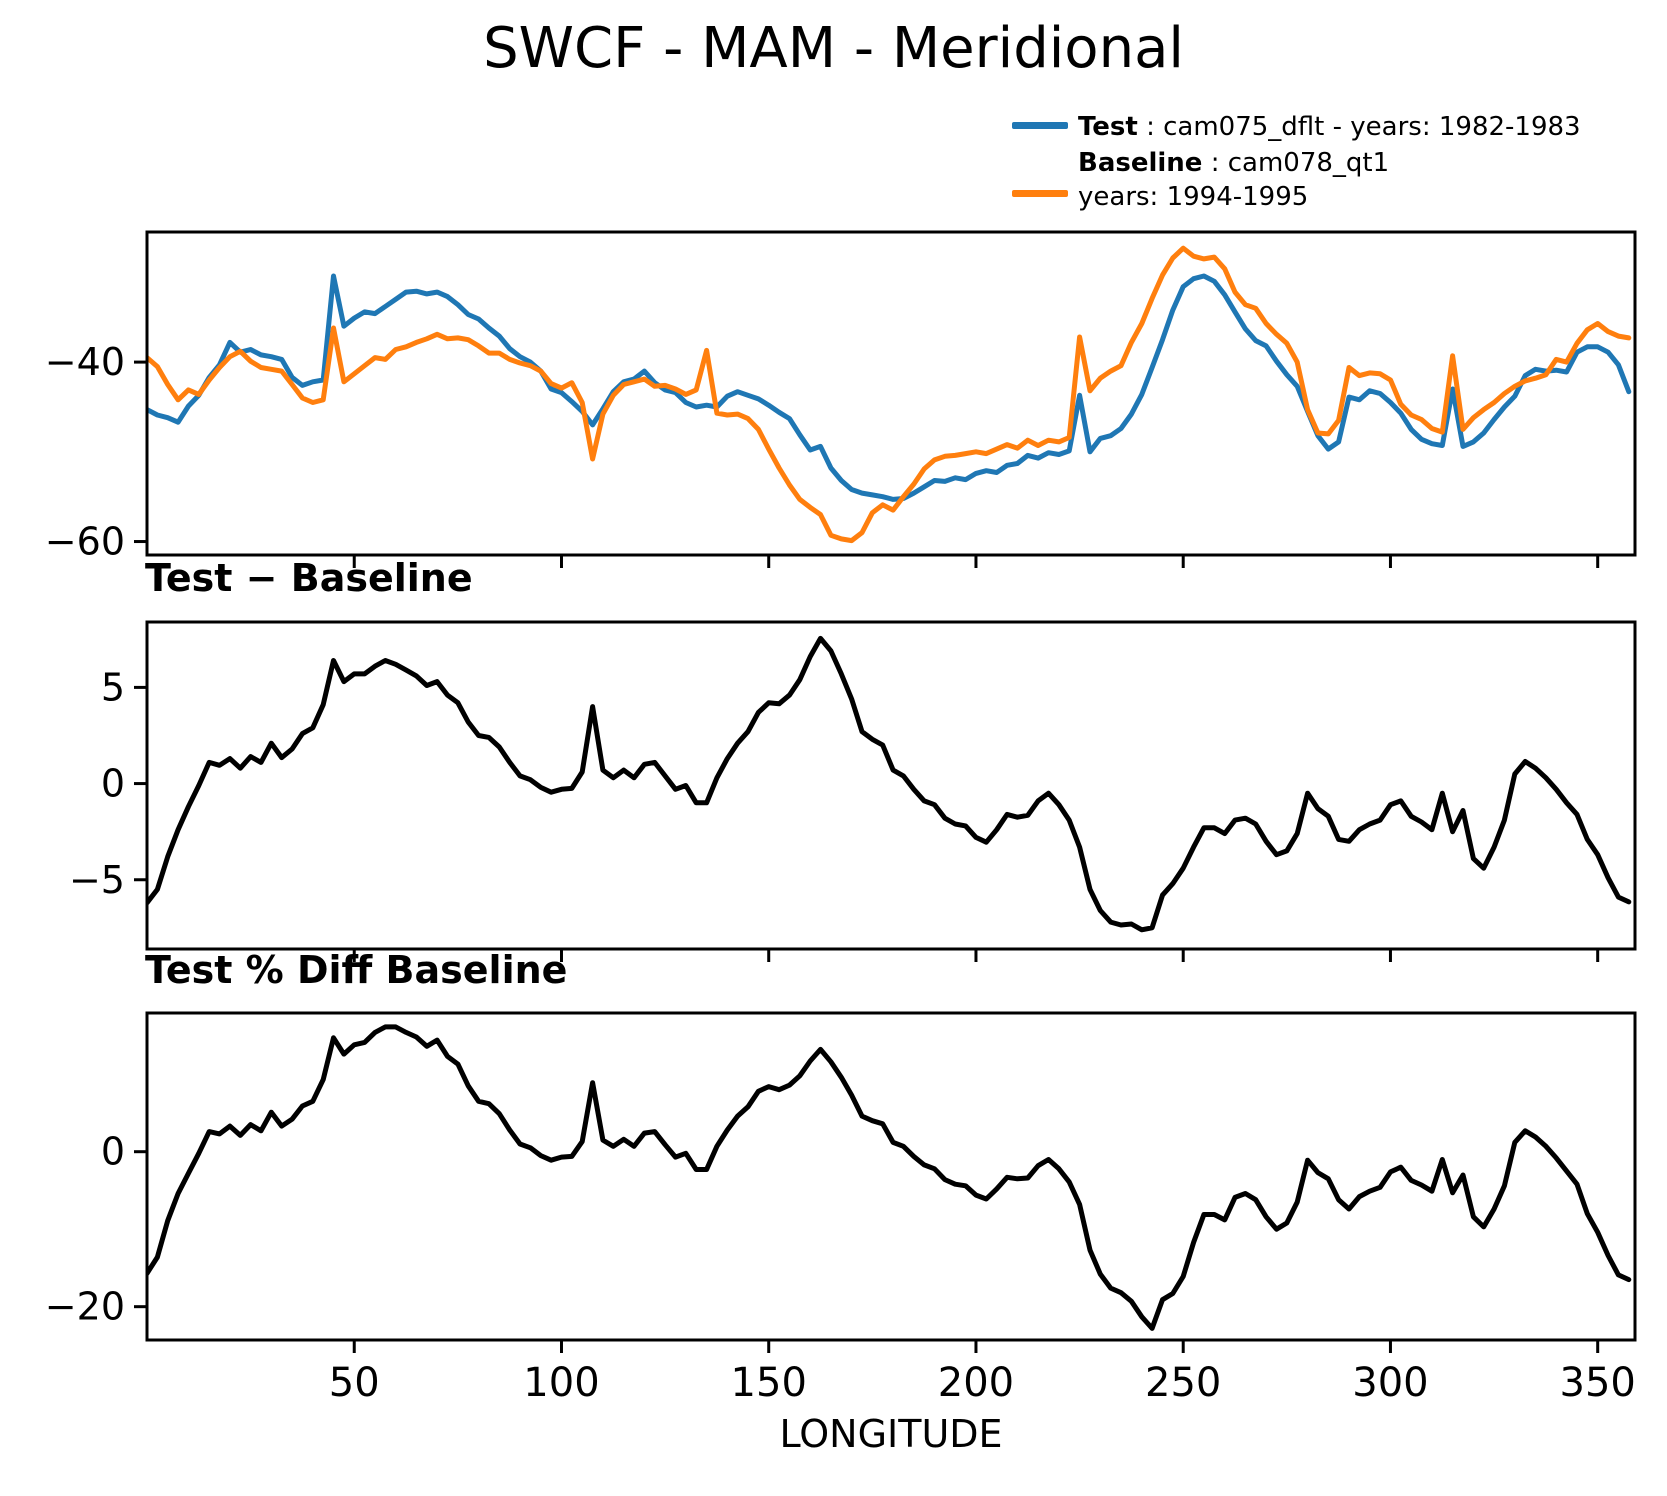 The image size is (1667, 1496). I want to click on legend-entry-test: Test : cam075_dflt - years: 1982-1983, so click(1329, 127).